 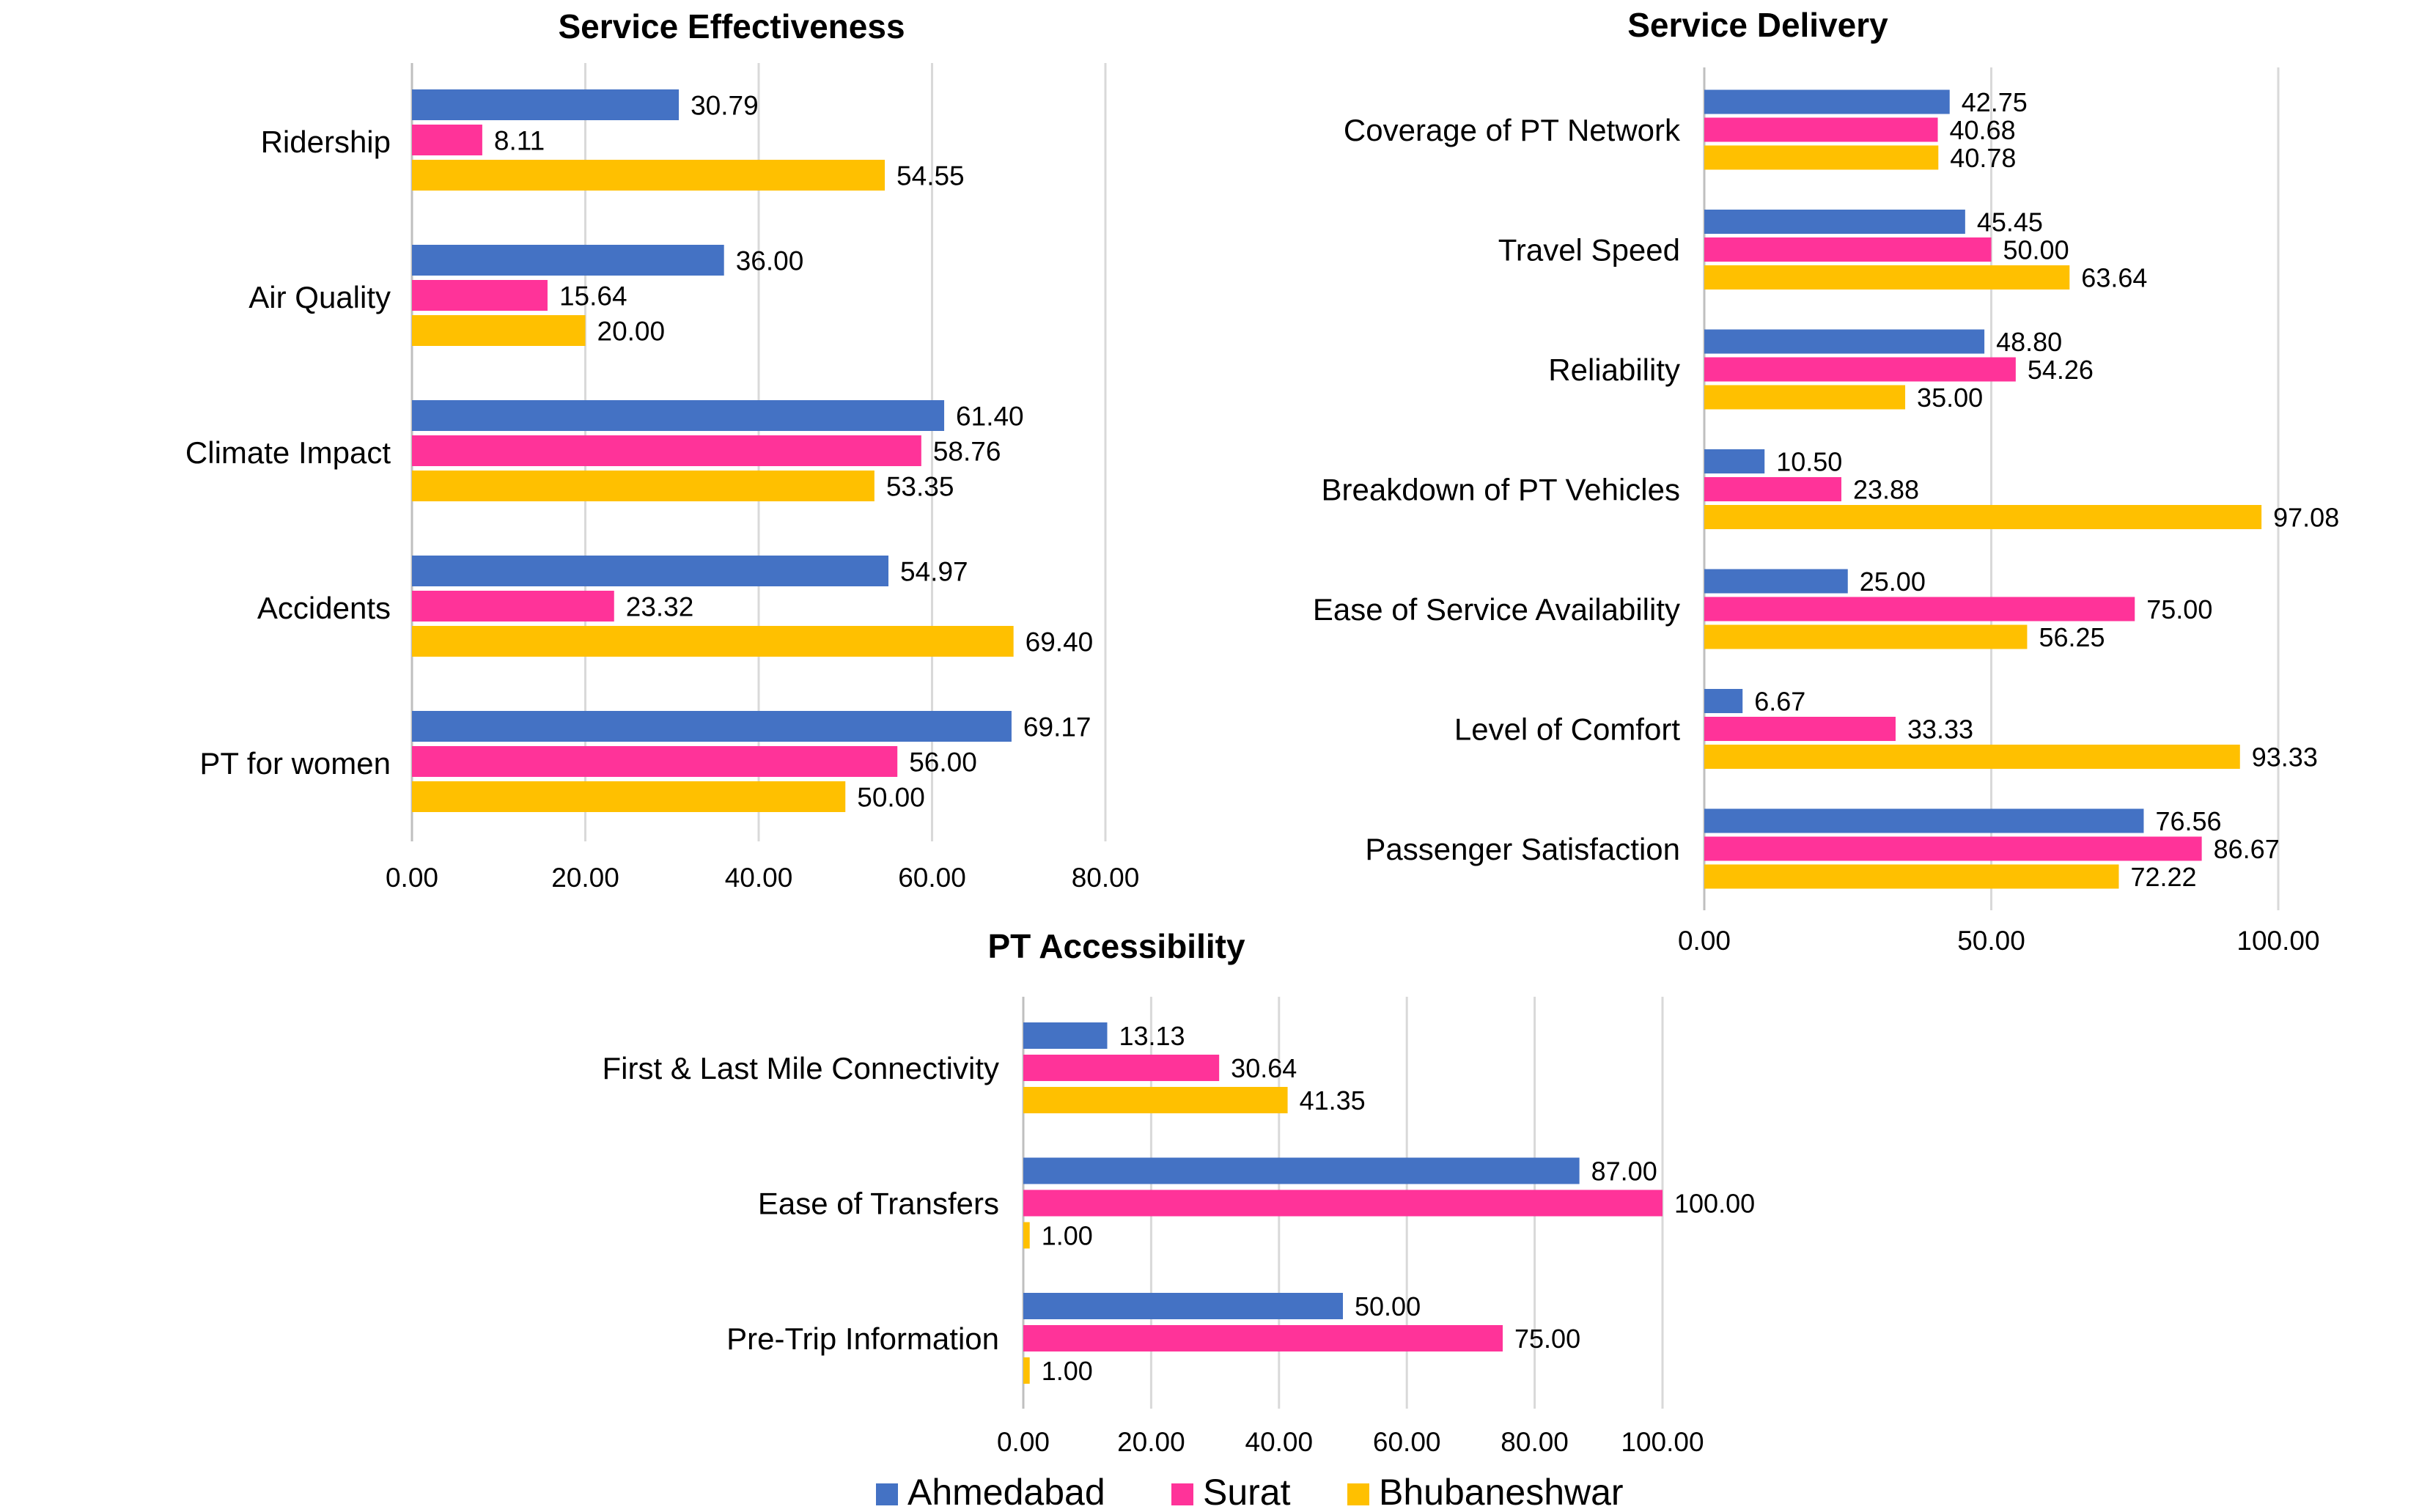 What do you see at coordinates (2247, 849) in the screenshot?
I see `data-label: 86.67` at bounding box center [2247, 849].